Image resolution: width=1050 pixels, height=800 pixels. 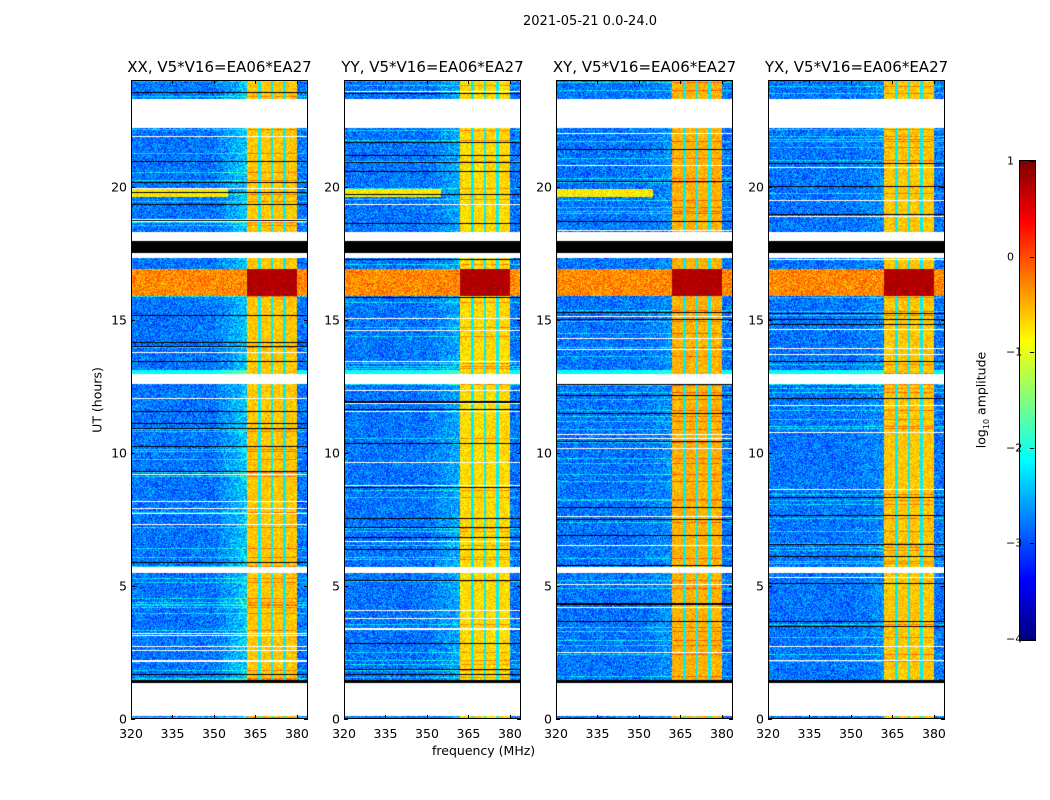 I want to click on colorbar-tick-label: −4, so click(x=1014, y=639).